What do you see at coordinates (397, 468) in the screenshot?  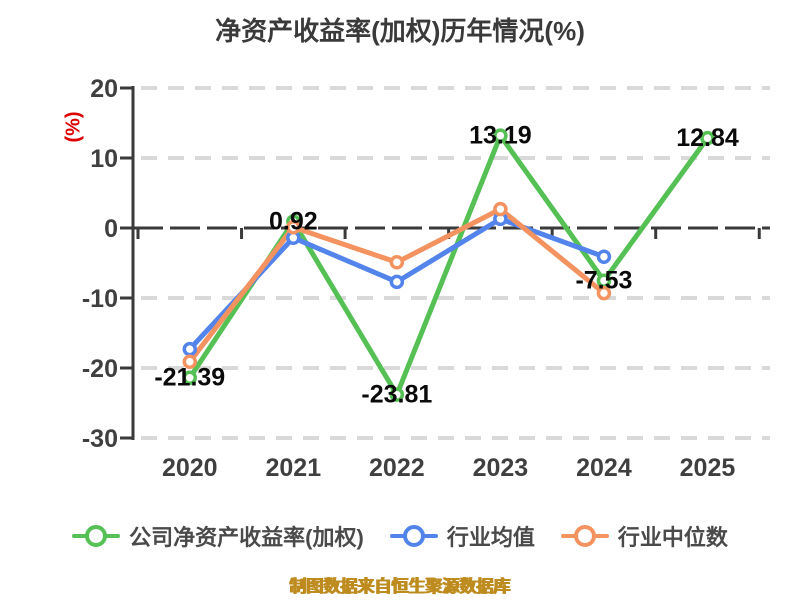 I see `x-tick-label: 2022` at bounding box center [397, 468].